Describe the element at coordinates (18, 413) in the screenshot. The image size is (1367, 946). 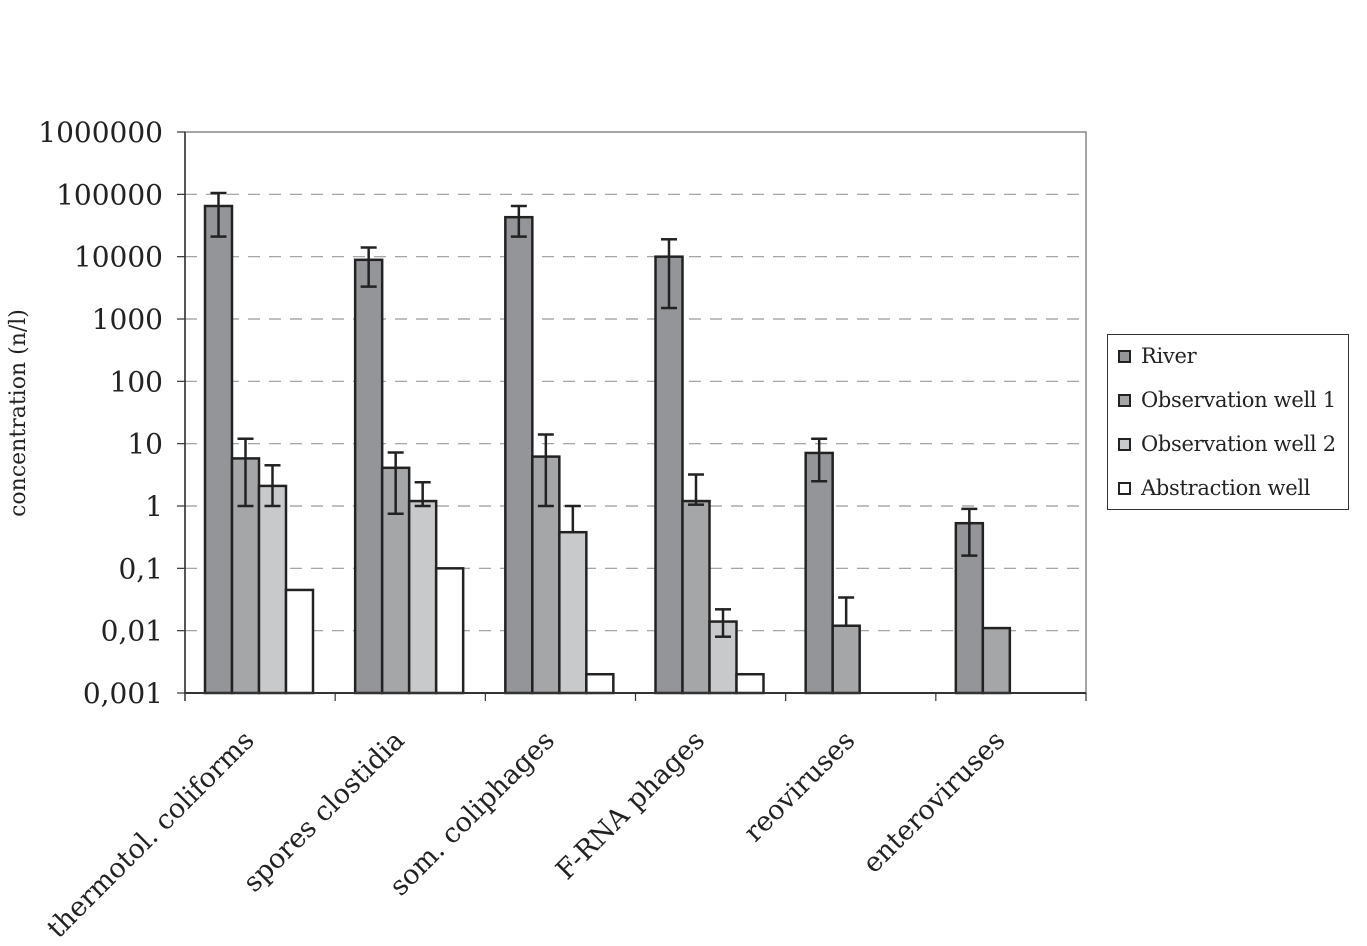
I see `y-axis-label: concentration (n/l)` at that location.